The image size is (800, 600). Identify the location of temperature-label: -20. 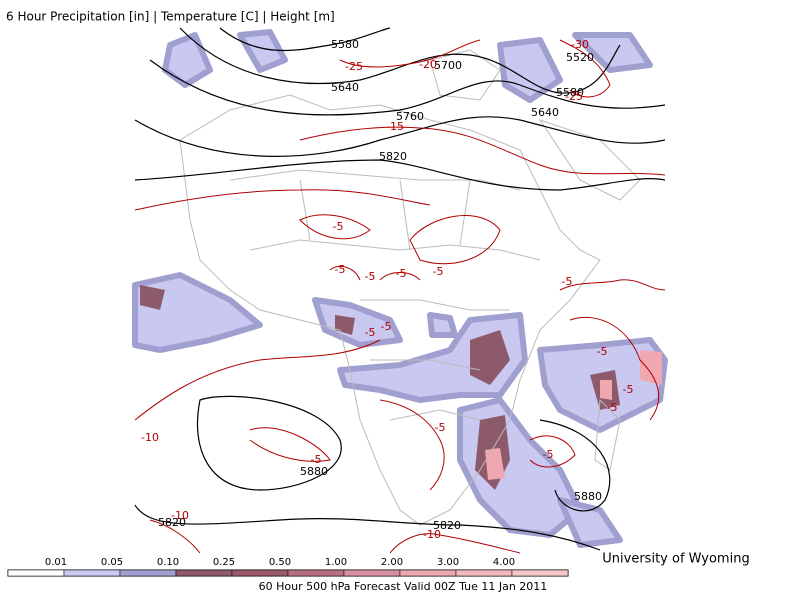
(428, 64).